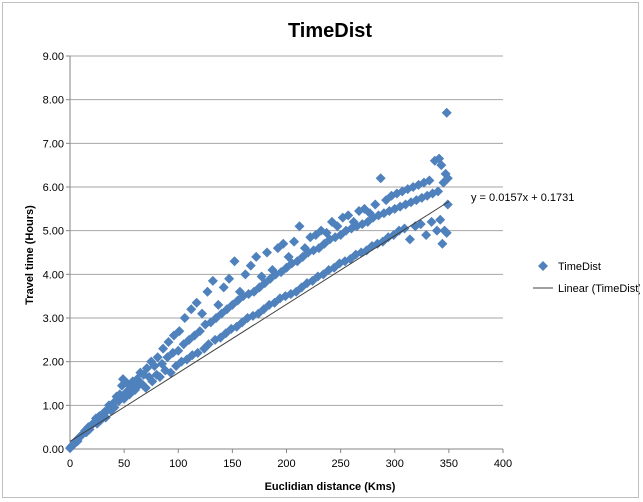 This screenshot has width=643, height=502. What do you see at coordinates (330, 31) in the screenshot?
I see `chart-title: TimeDist` at bounding box center [330, 31].